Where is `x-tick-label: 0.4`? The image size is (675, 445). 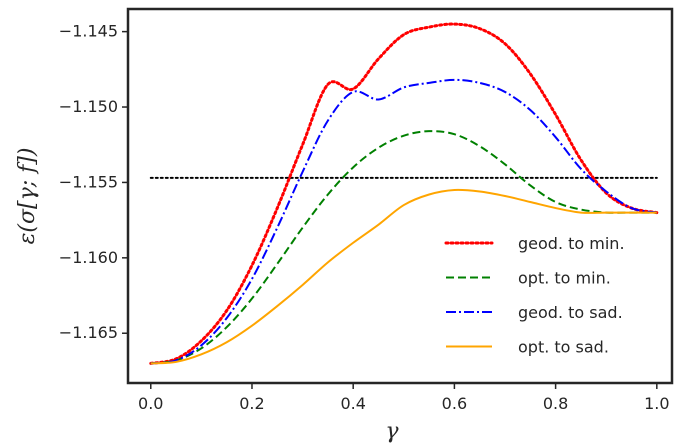 x-tick-label: 0.4 is located at coordinates (352, 403).